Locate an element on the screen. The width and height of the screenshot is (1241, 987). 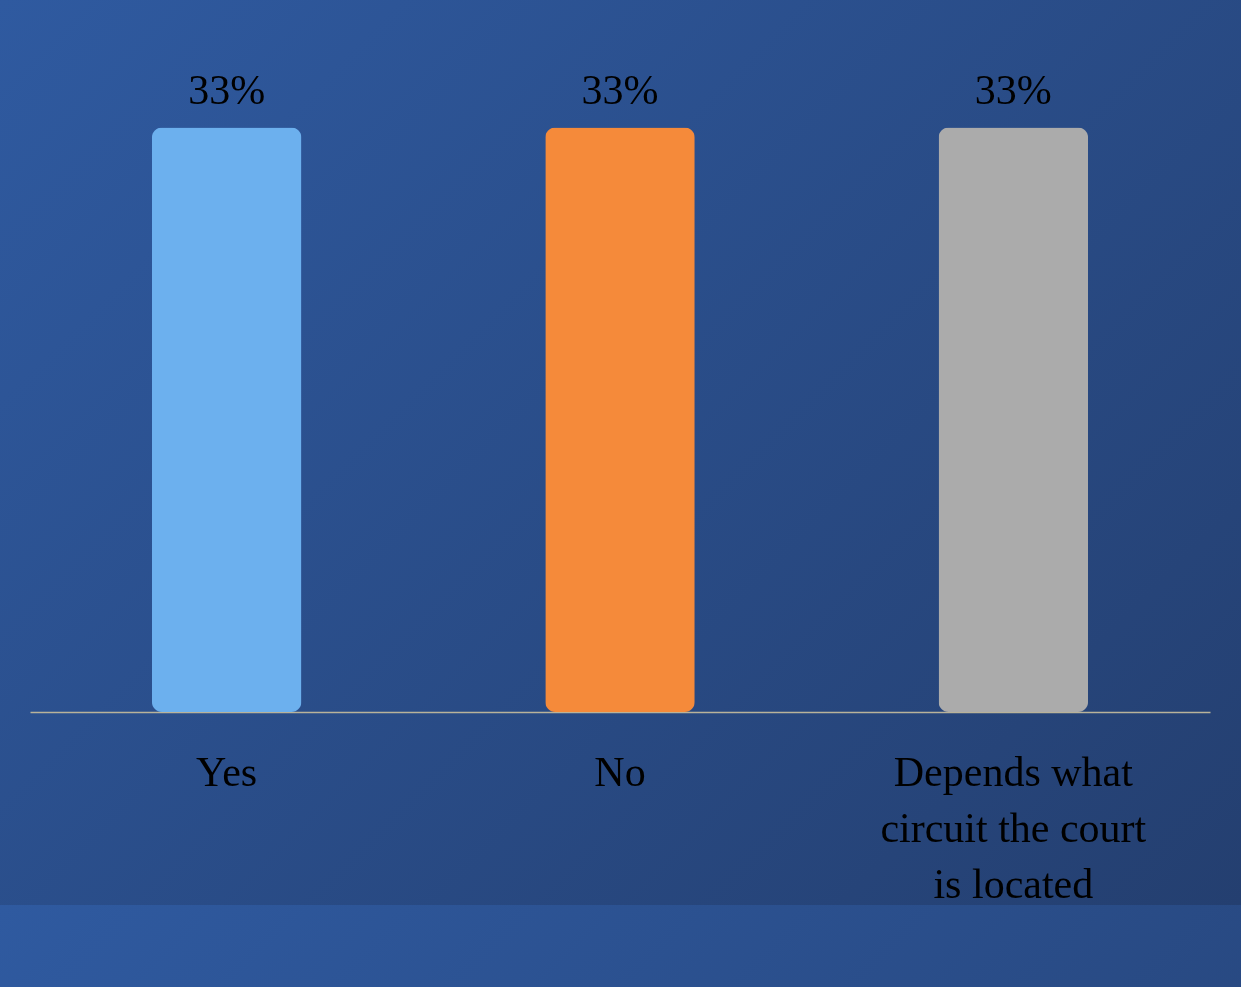
x-tick-label: Depends what circuit the court is located is located at coordinates (1013, 827).